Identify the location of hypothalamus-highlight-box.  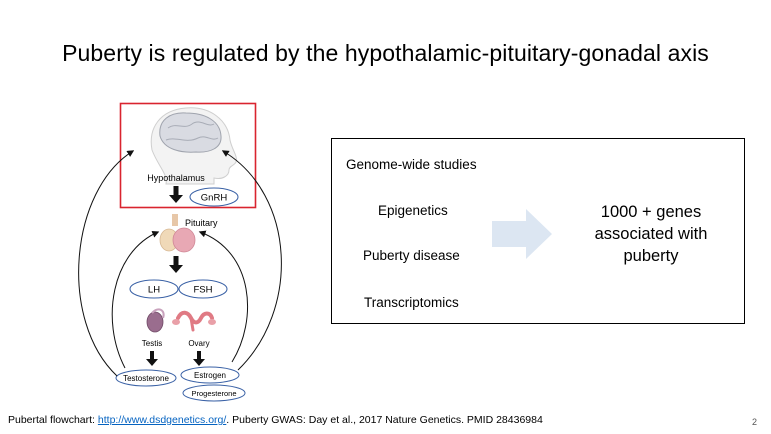
(188, 155).